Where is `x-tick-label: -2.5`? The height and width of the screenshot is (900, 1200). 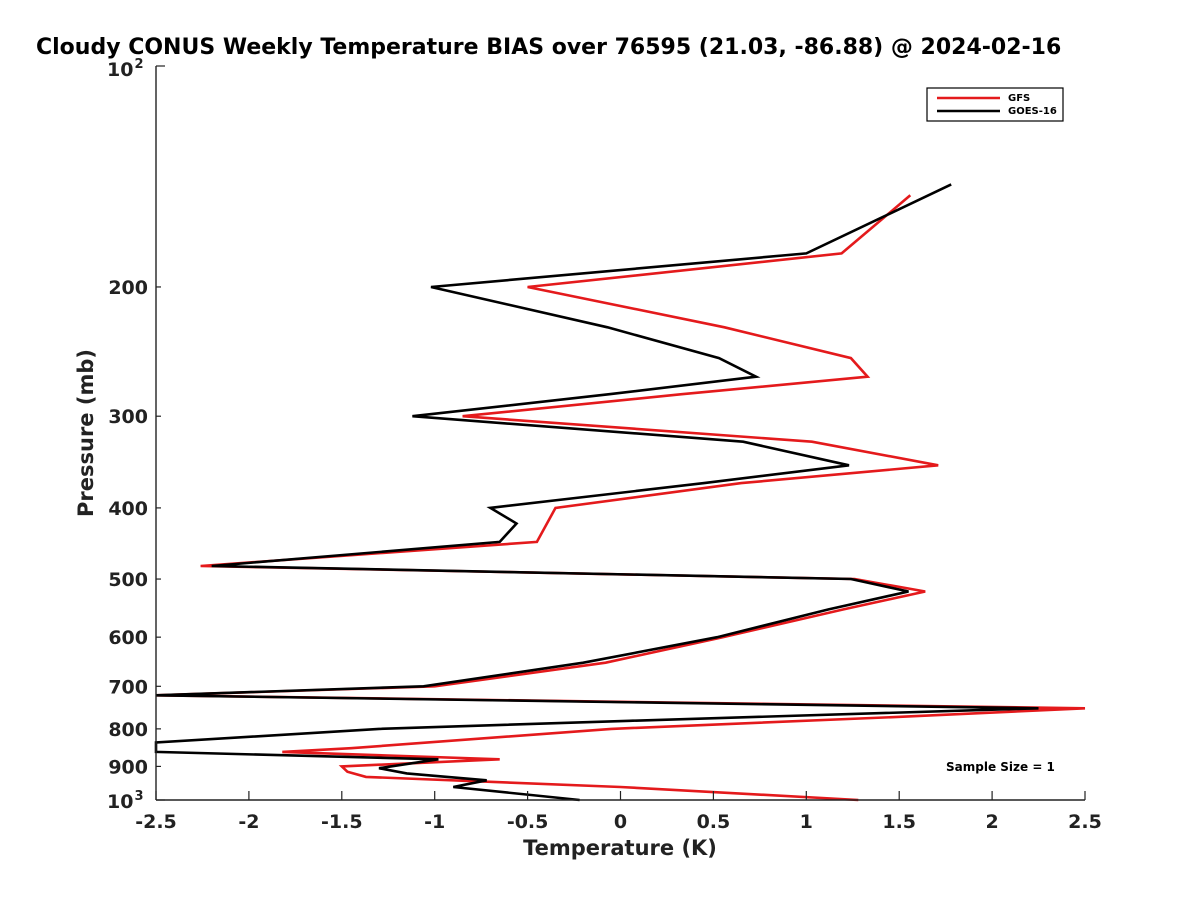
x-tick-label: -2.5 is located at coordinates (156, 822).